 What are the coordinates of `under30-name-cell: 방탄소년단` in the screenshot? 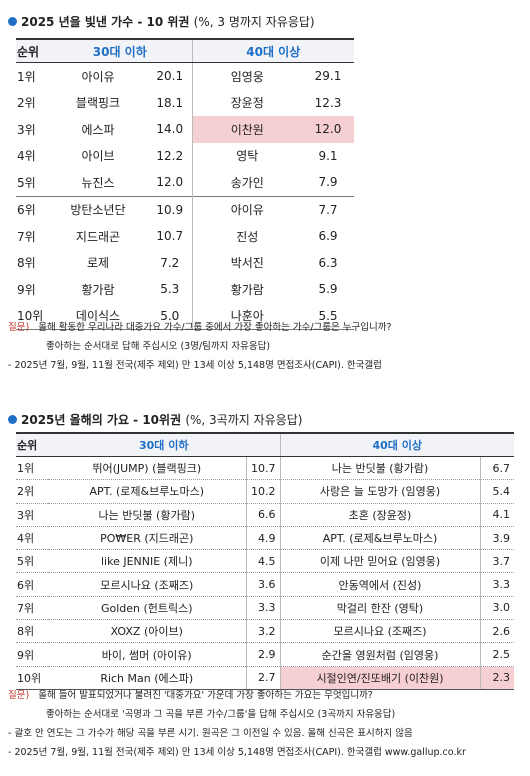 It's located at (98, 209).